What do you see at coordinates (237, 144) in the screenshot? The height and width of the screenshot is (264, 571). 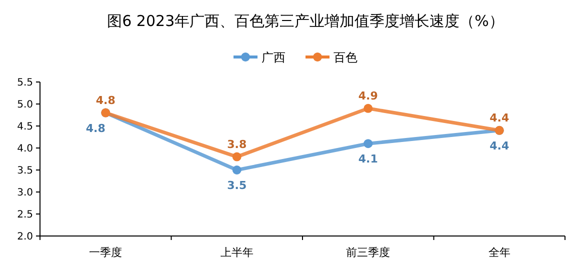 I see `data-label: 3.8` at bounding box center [237, 144].